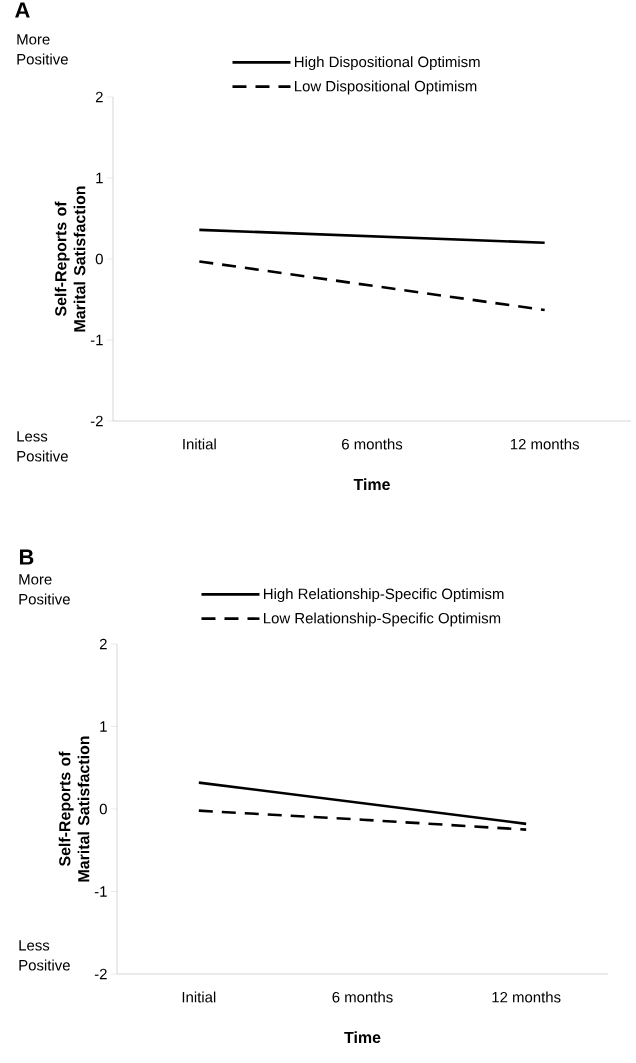 This screenshot has height=1063, width=636. What do you see at coordinates (26, 557) in the screenshot?
I see `chart-title: B` at bounding box center [26, 557].